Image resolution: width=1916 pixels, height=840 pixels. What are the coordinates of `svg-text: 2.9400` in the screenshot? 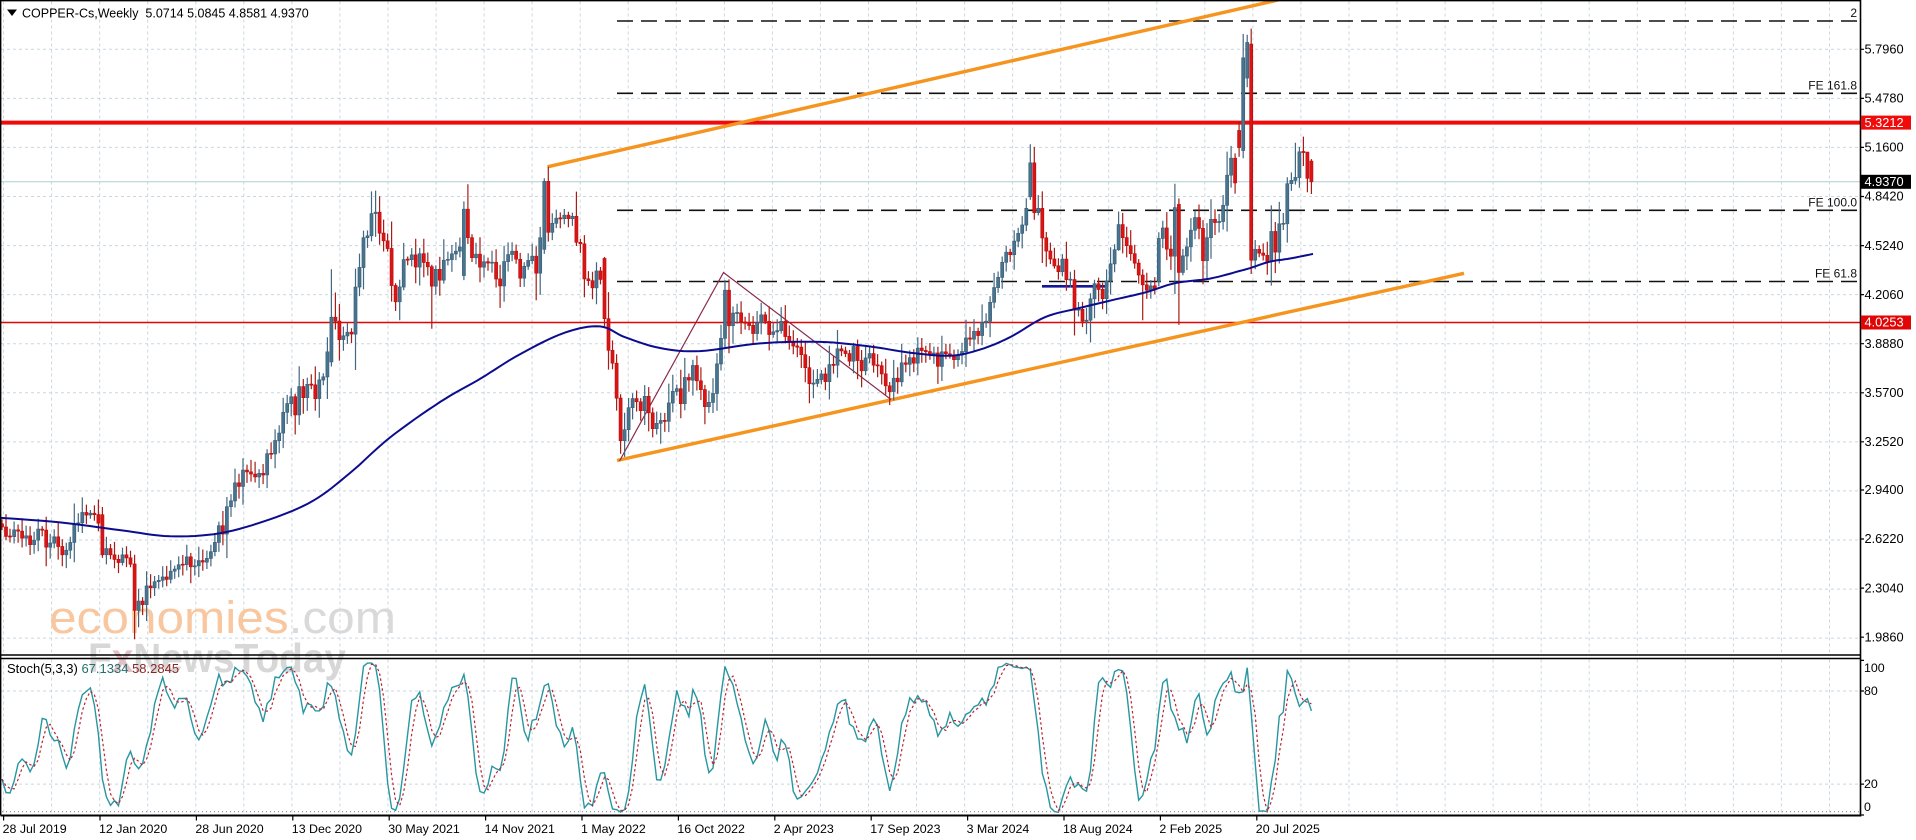 It's located at (1884, 489).